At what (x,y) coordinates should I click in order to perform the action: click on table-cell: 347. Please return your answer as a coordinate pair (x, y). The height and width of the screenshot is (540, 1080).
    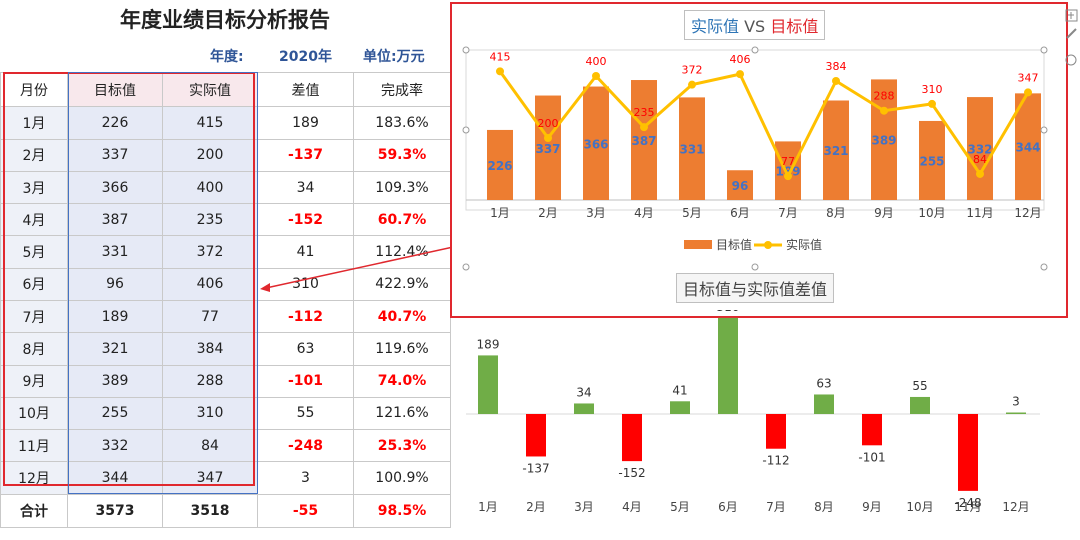
    Looking at the image, I should click on (210, 478).